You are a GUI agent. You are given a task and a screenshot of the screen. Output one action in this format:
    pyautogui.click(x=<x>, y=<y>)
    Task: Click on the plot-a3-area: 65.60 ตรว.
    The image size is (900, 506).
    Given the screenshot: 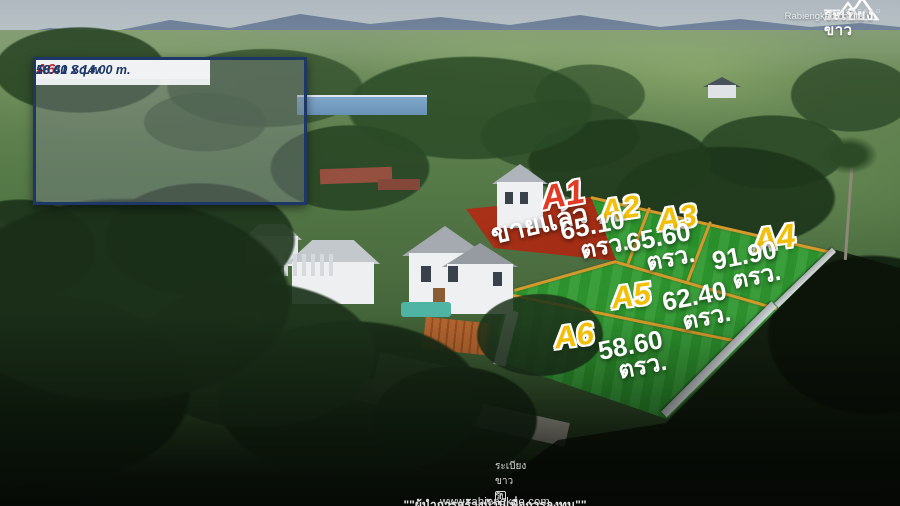 What is the action you would take?
    pyautogui.click(x=660, y=246)
    